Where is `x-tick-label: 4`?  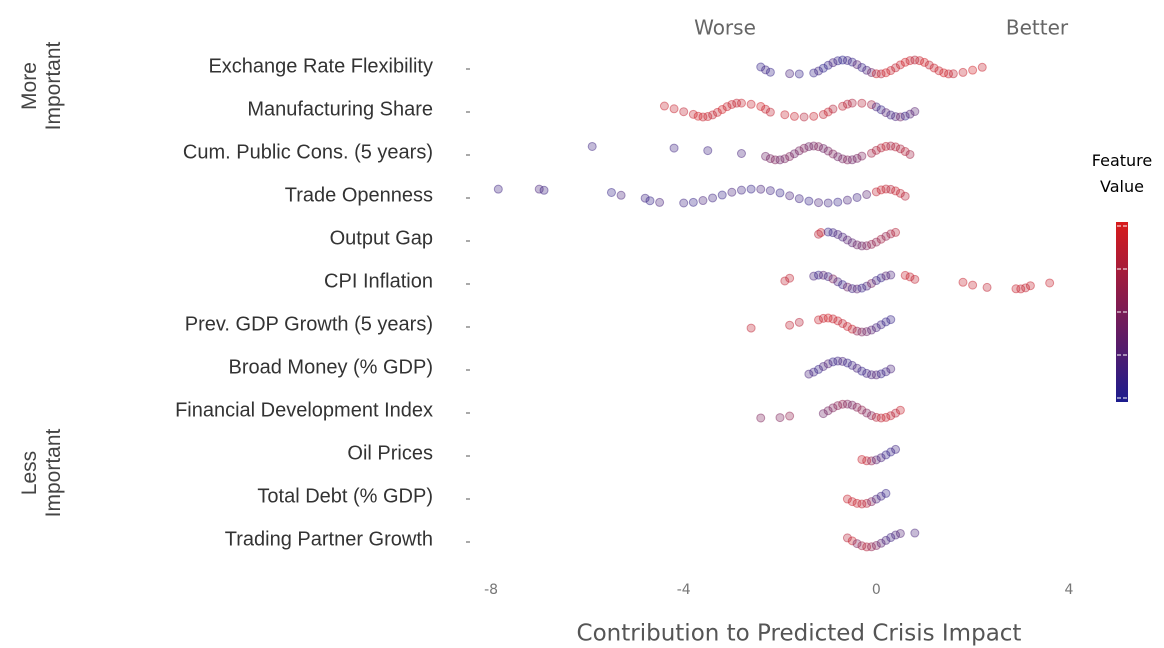 x-tick-label: 4 is located at coordinates (1068, 590).